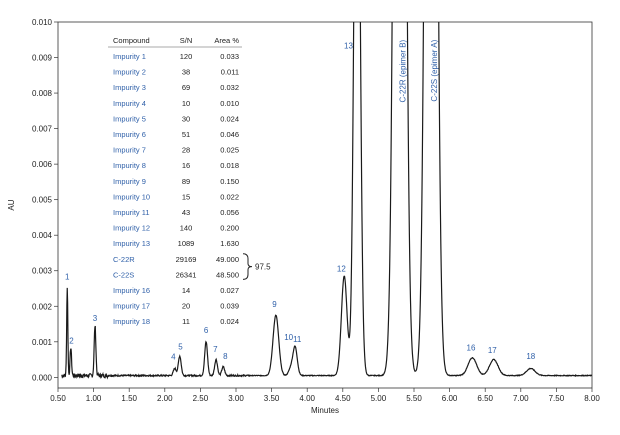  Describe the element at coordinates (229, 212) in the screenshot. I see `table-area: 0.056` at that location.